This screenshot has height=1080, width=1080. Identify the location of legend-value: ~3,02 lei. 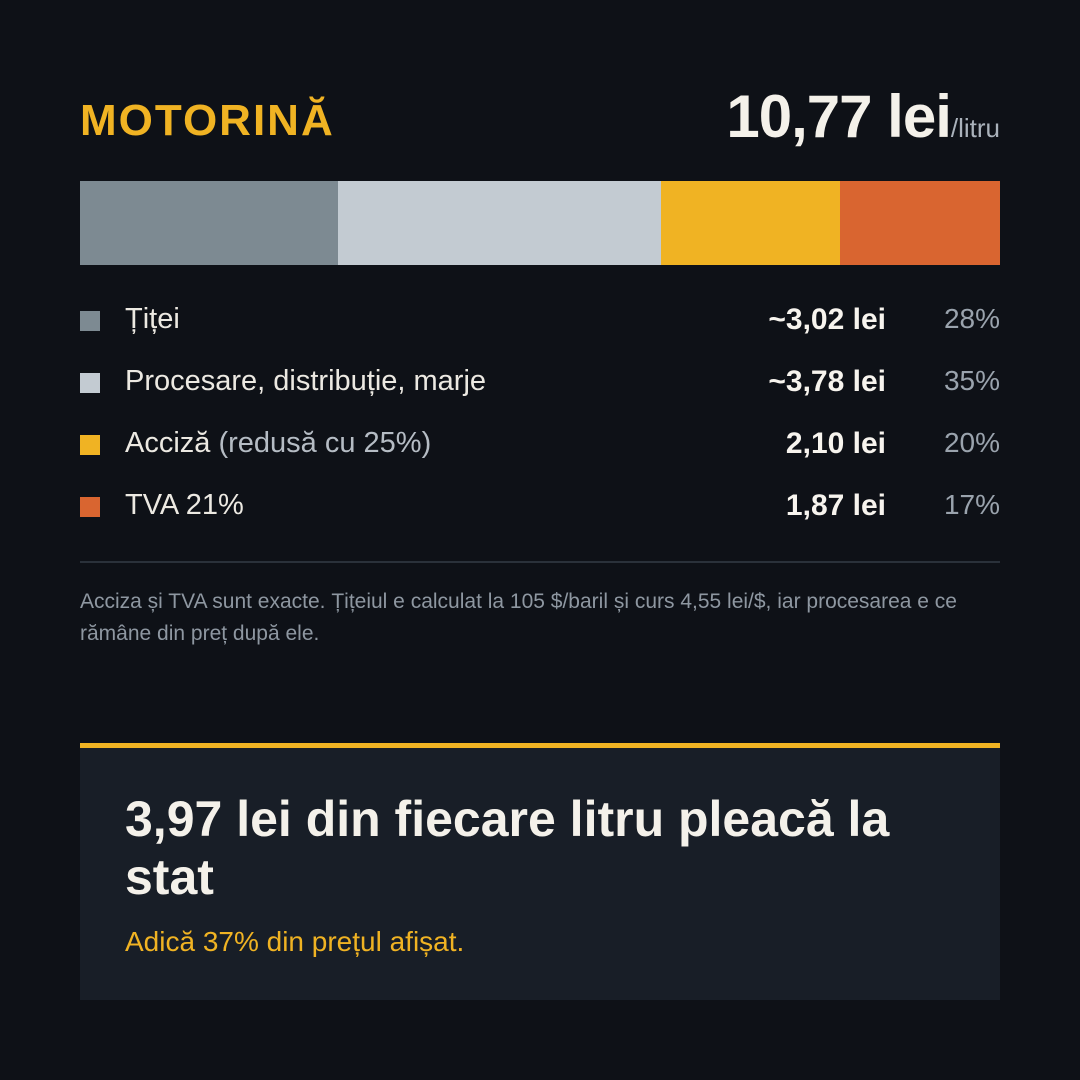
(827, 319).